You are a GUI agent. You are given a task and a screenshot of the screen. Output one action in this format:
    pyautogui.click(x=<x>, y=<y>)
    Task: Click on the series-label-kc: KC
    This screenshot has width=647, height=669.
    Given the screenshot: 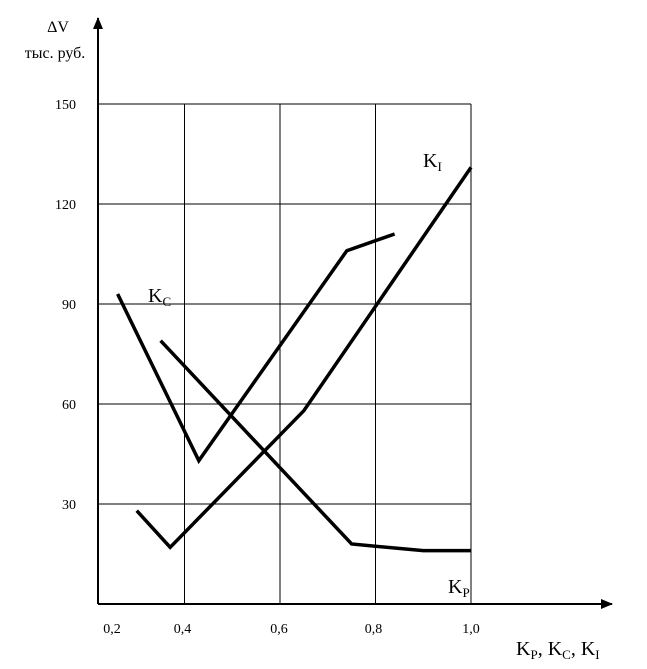 What is the action you would take?
    pyautogui.click(x=159, y=297)
    